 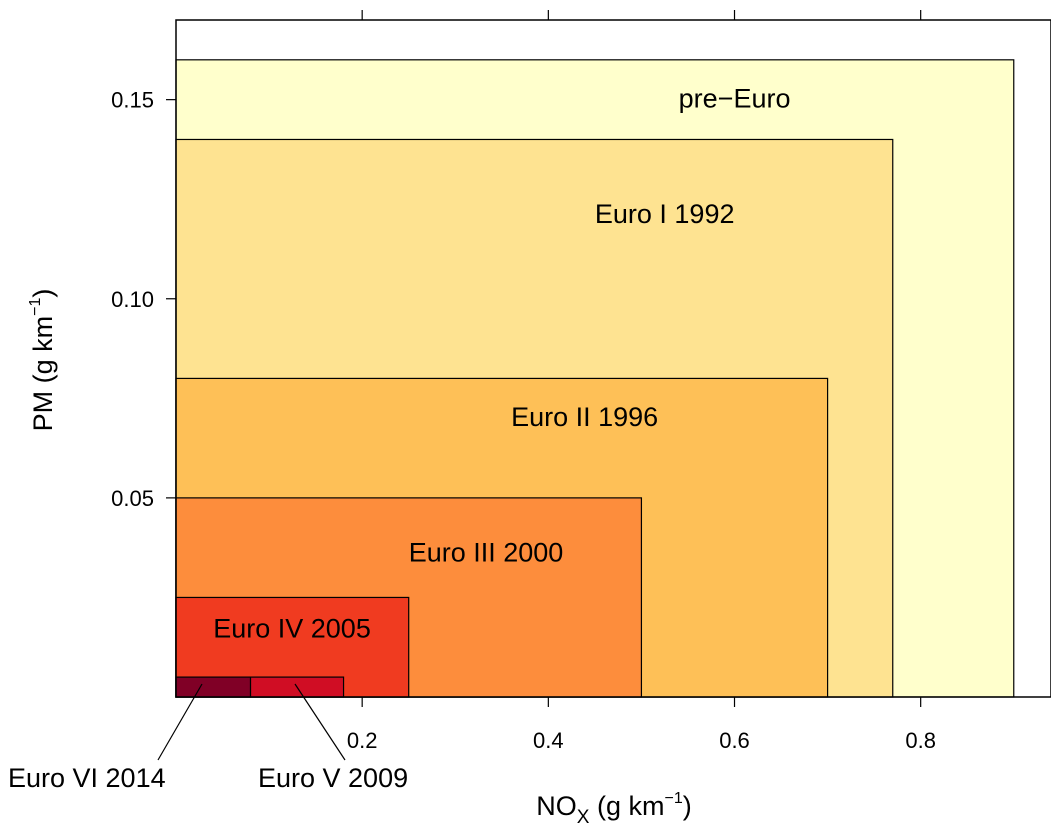 I want to click on x-axis-title-exp: −1, so click(x=673, y=798).